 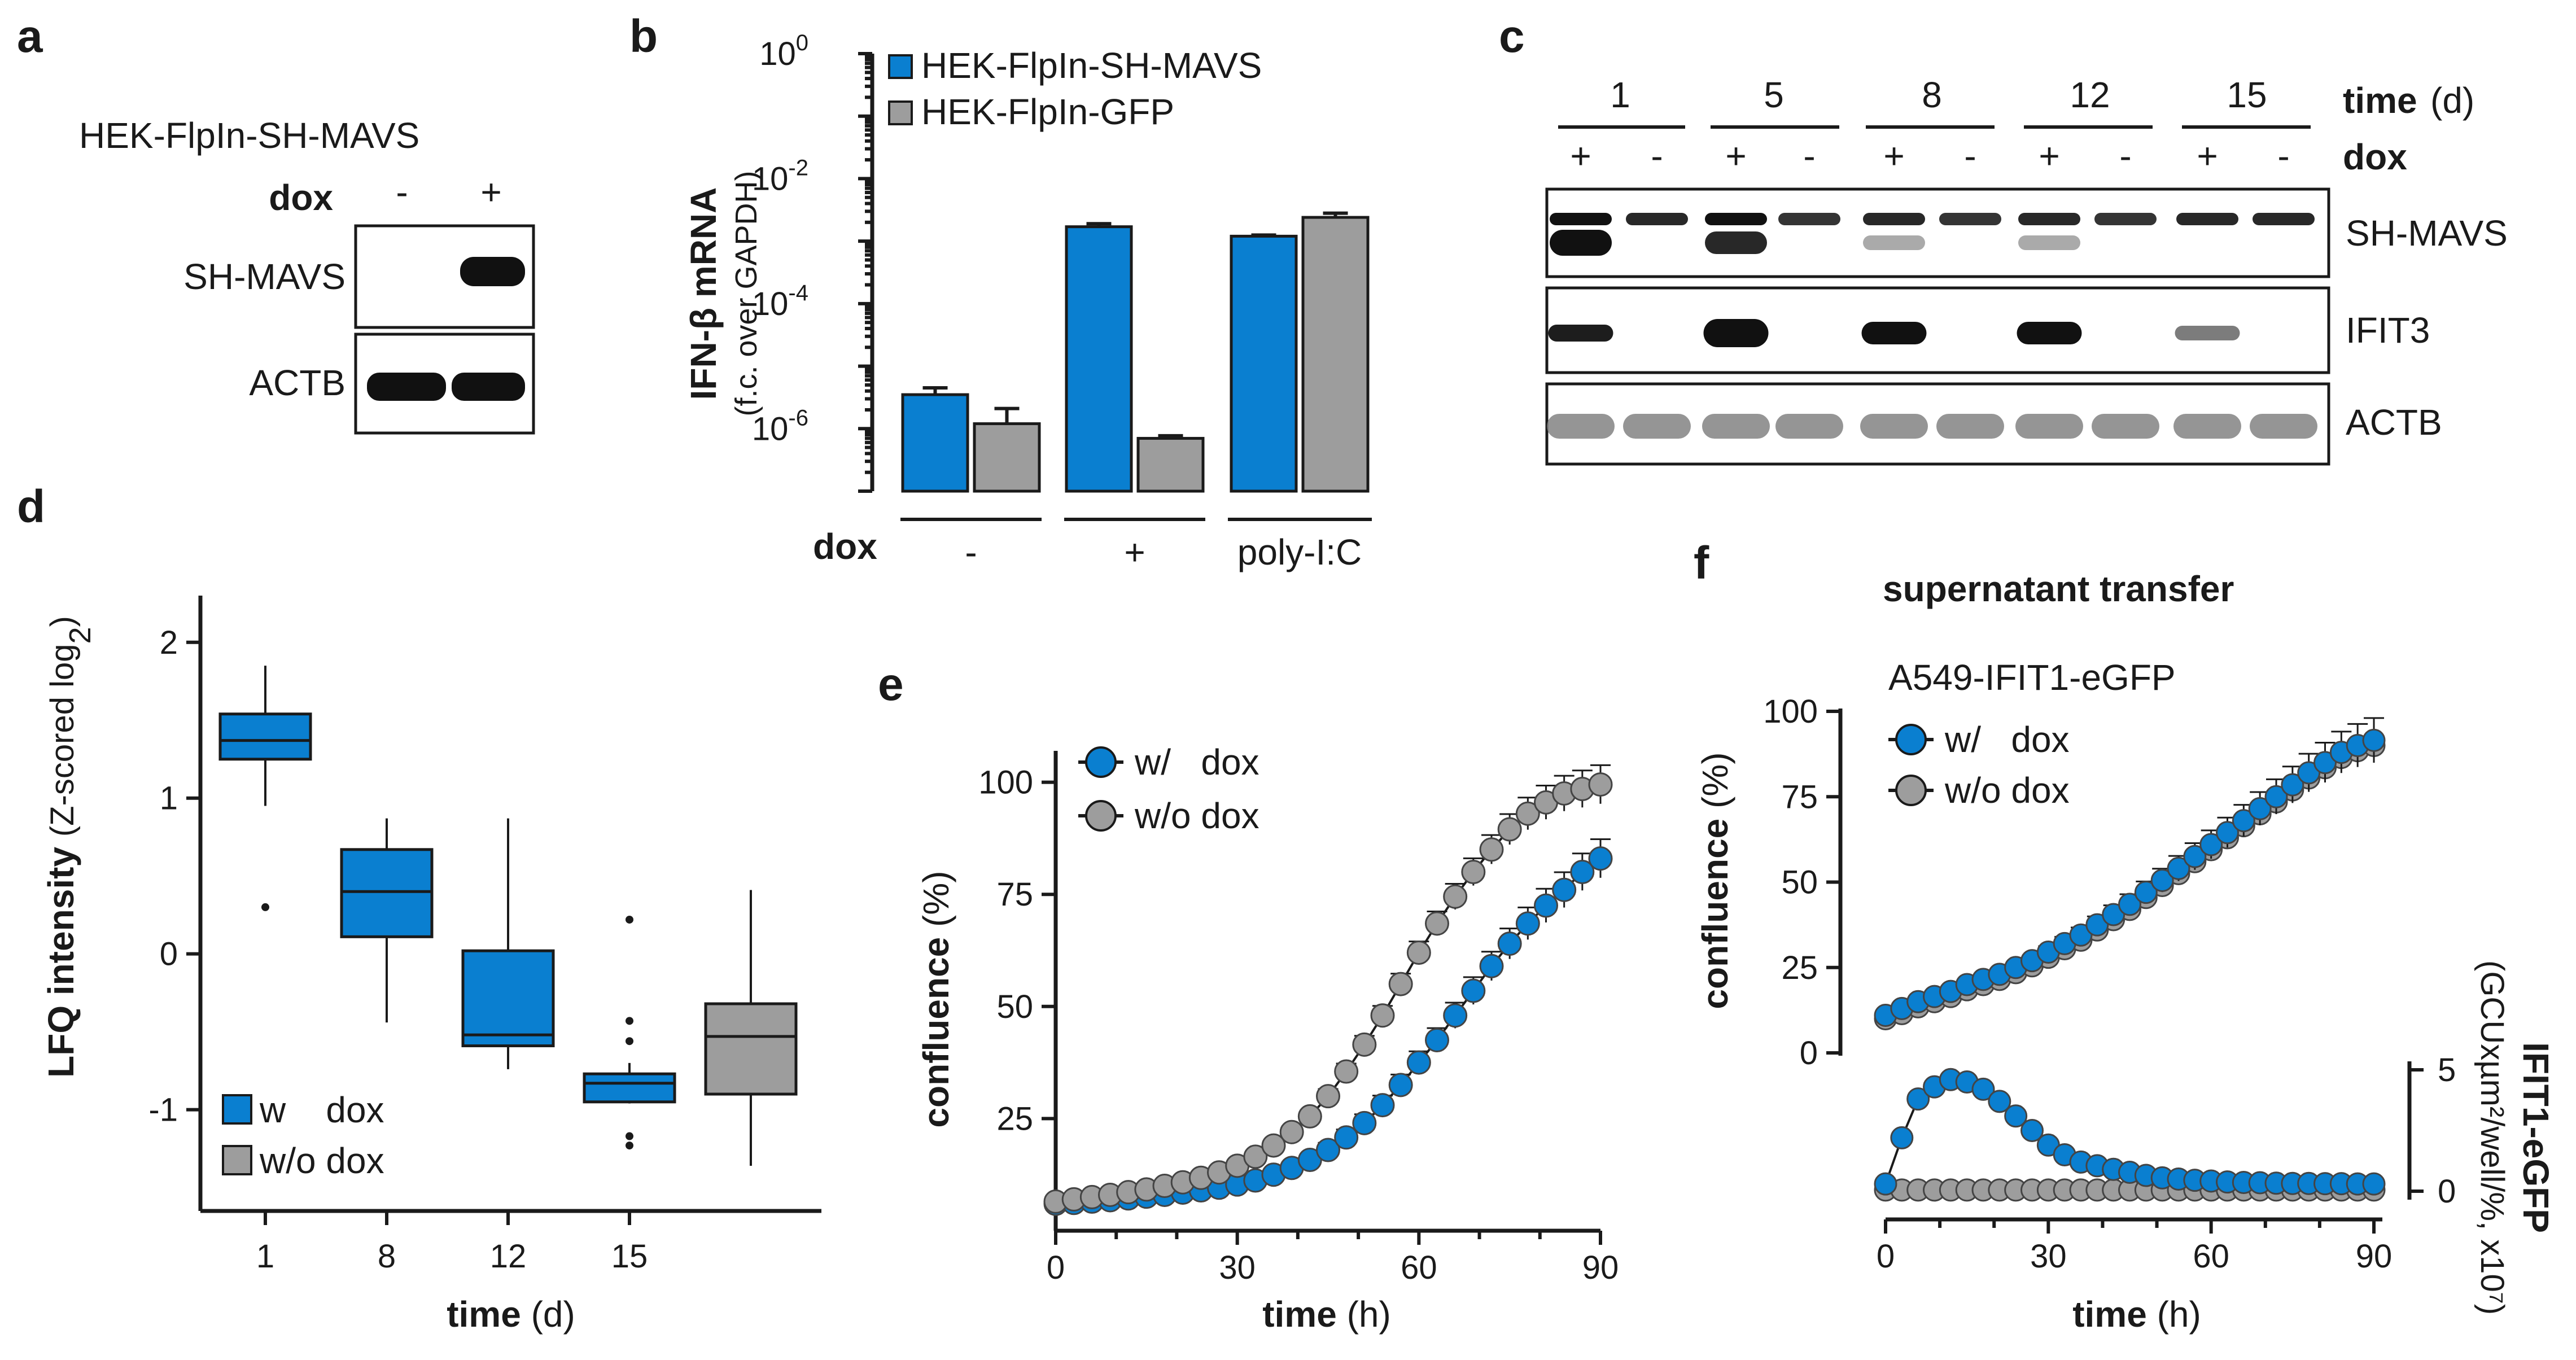 What do you see at coordinates (169, 954) in the screenshot?
I see `panel-d-ytick-label: 0` at bounding box center [169, 954].